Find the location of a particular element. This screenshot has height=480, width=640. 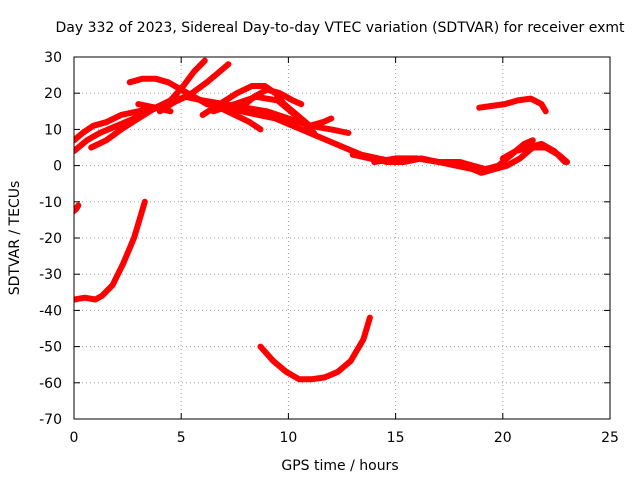

series-line-s11 is located at coordinates (264, 114).